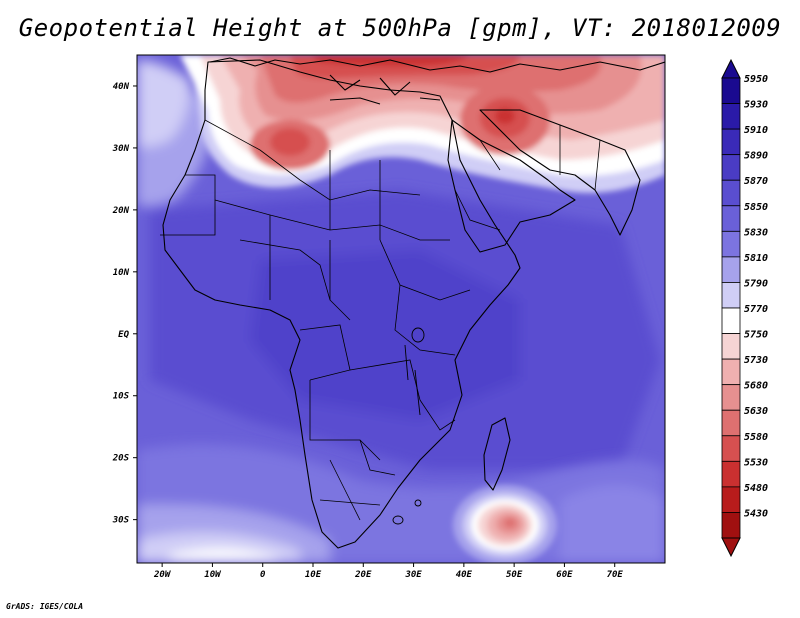 Image resolution: width=800 pixels, height=618 pixels. I want to click on colorbar-label: 5910, so click(756, 130).